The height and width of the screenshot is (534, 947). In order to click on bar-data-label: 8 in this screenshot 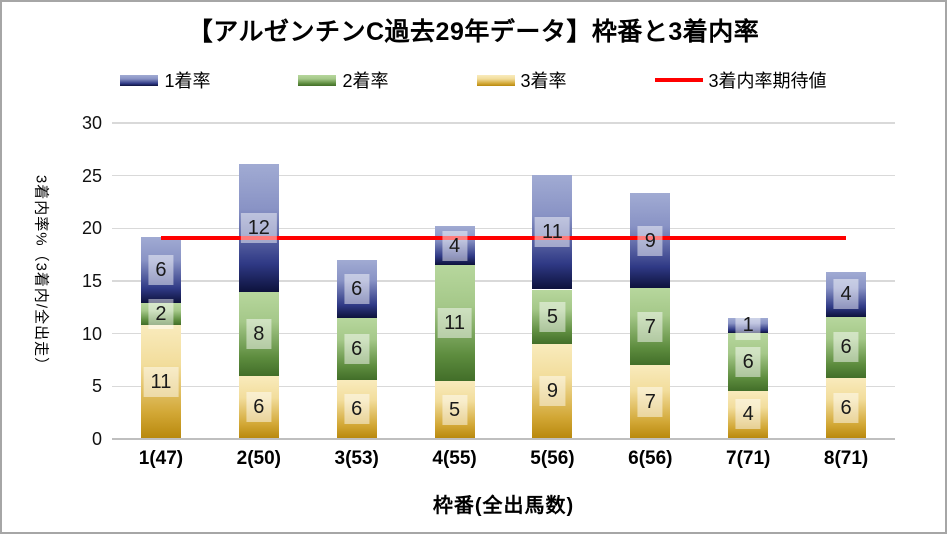, I will do `click(259, 333)`.